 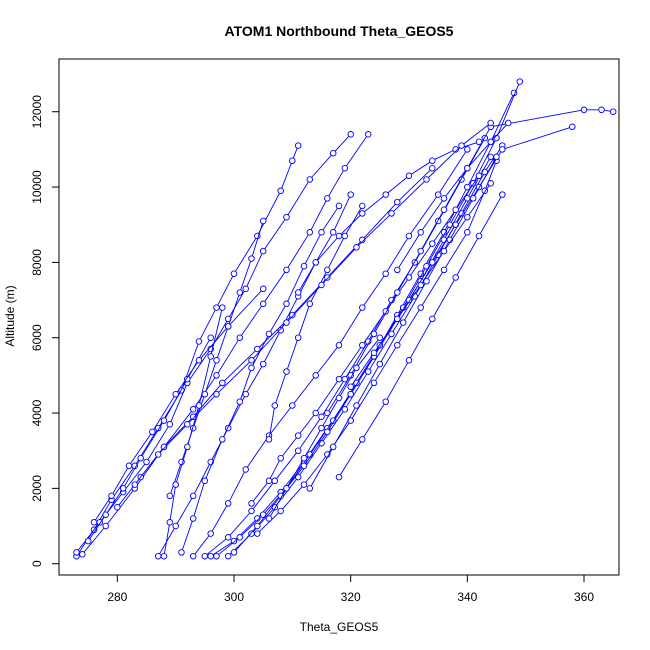 What do you see at coordinates (467, 597) in the screenshot?
I see `x-tick-label: 340` at bounding box center [467, 597].